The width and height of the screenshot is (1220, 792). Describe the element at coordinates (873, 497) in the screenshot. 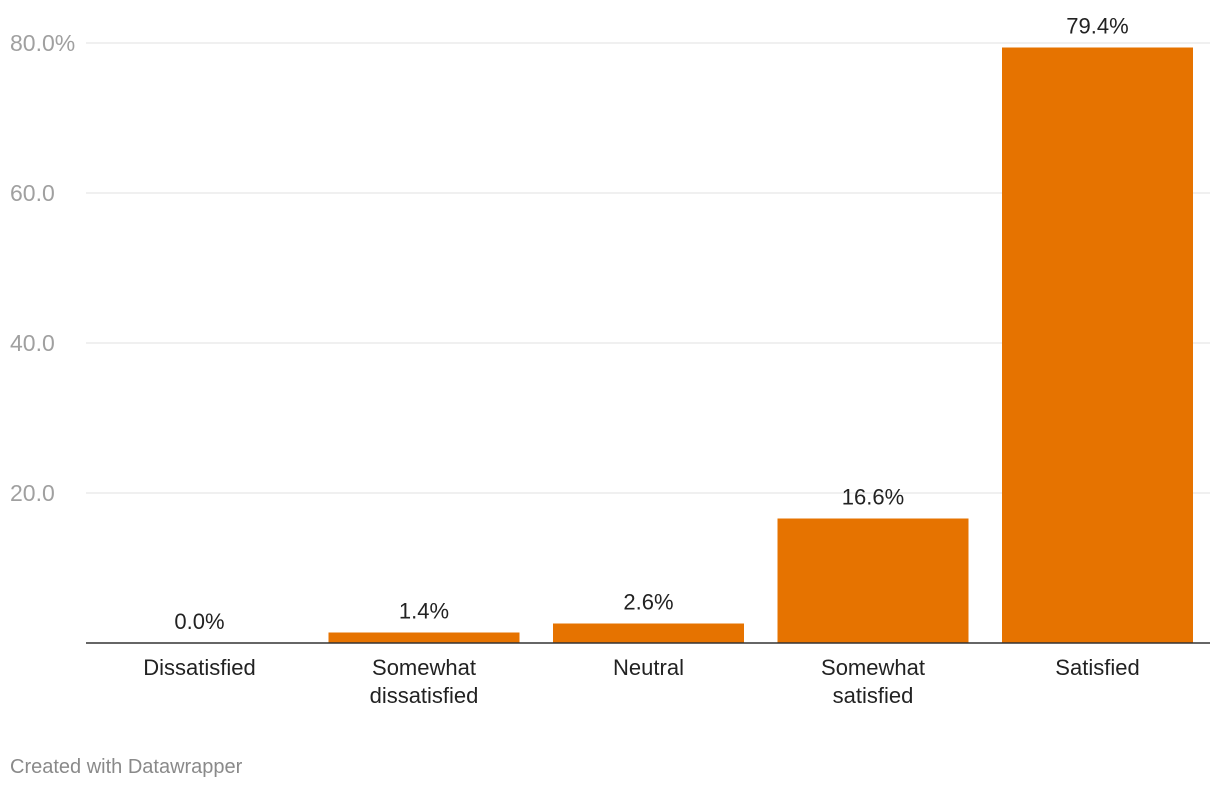

I see `value-label: 16.6%` at that location.